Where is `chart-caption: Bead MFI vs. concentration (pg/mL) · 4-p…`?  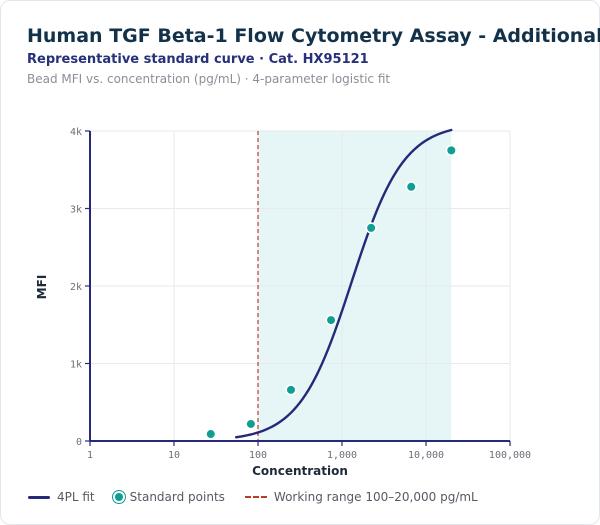
chart-caption: Bead MFI vs. concentration (pg/mL) · 4-p… is located at coordinates (209, 79).